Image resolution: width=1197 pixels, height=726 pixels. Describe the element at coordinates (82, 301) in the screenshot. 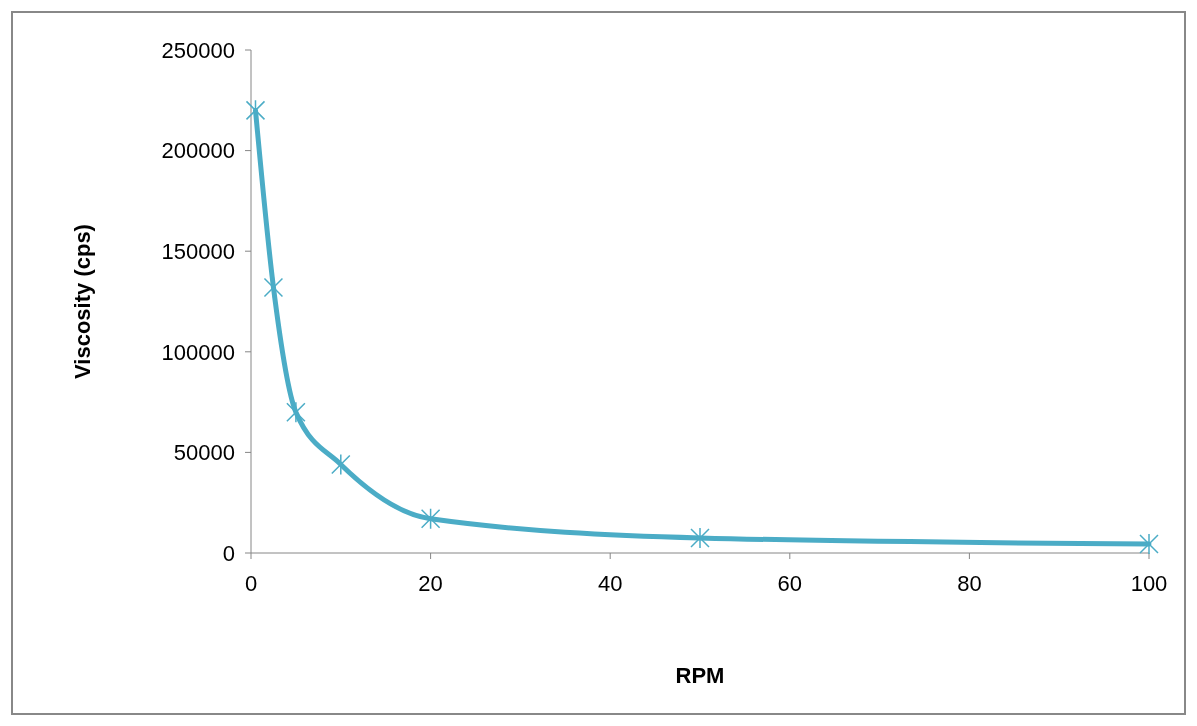

I see `y-axis-title: Viscosity (cps)` at that location.